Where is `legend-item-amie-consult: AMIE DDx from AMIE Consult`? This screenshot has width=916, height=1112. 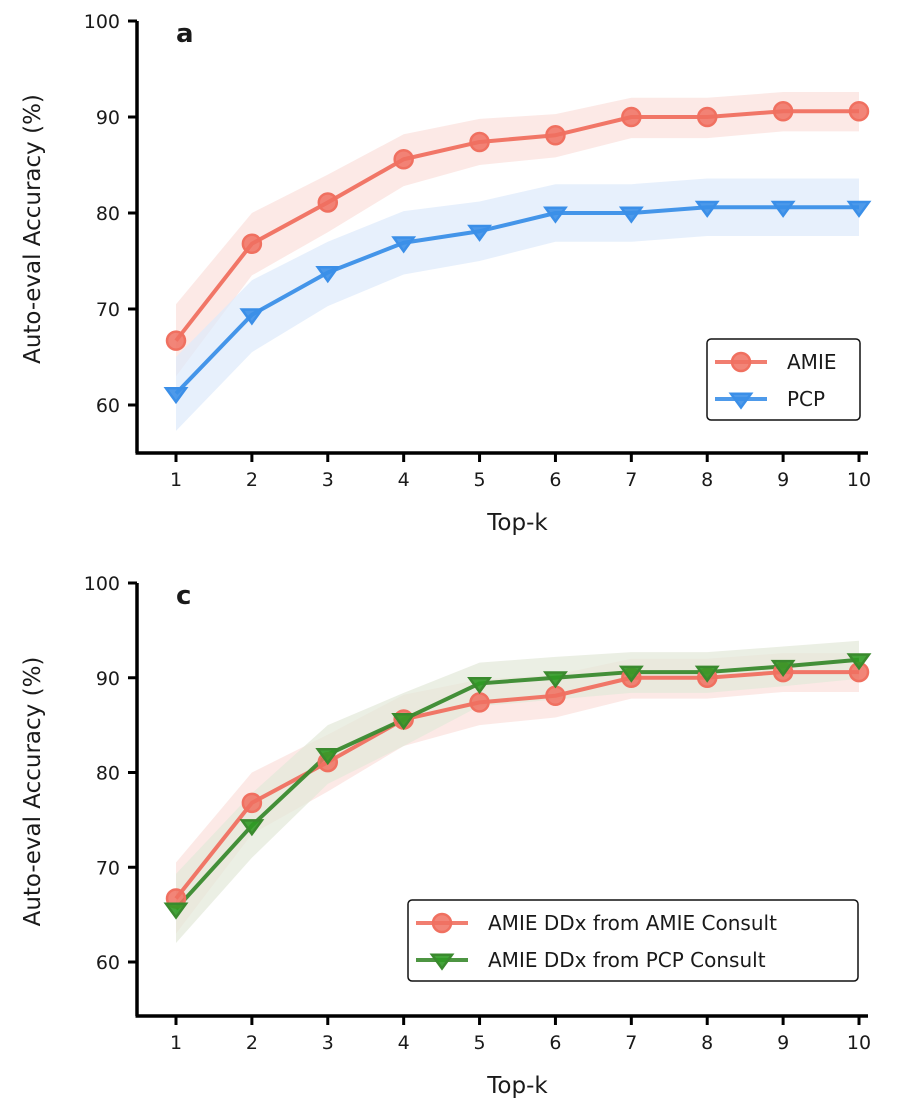
legend-item-amie-consult: AMIE DDx from AMIE Consult is located at coordinates (596, 923).